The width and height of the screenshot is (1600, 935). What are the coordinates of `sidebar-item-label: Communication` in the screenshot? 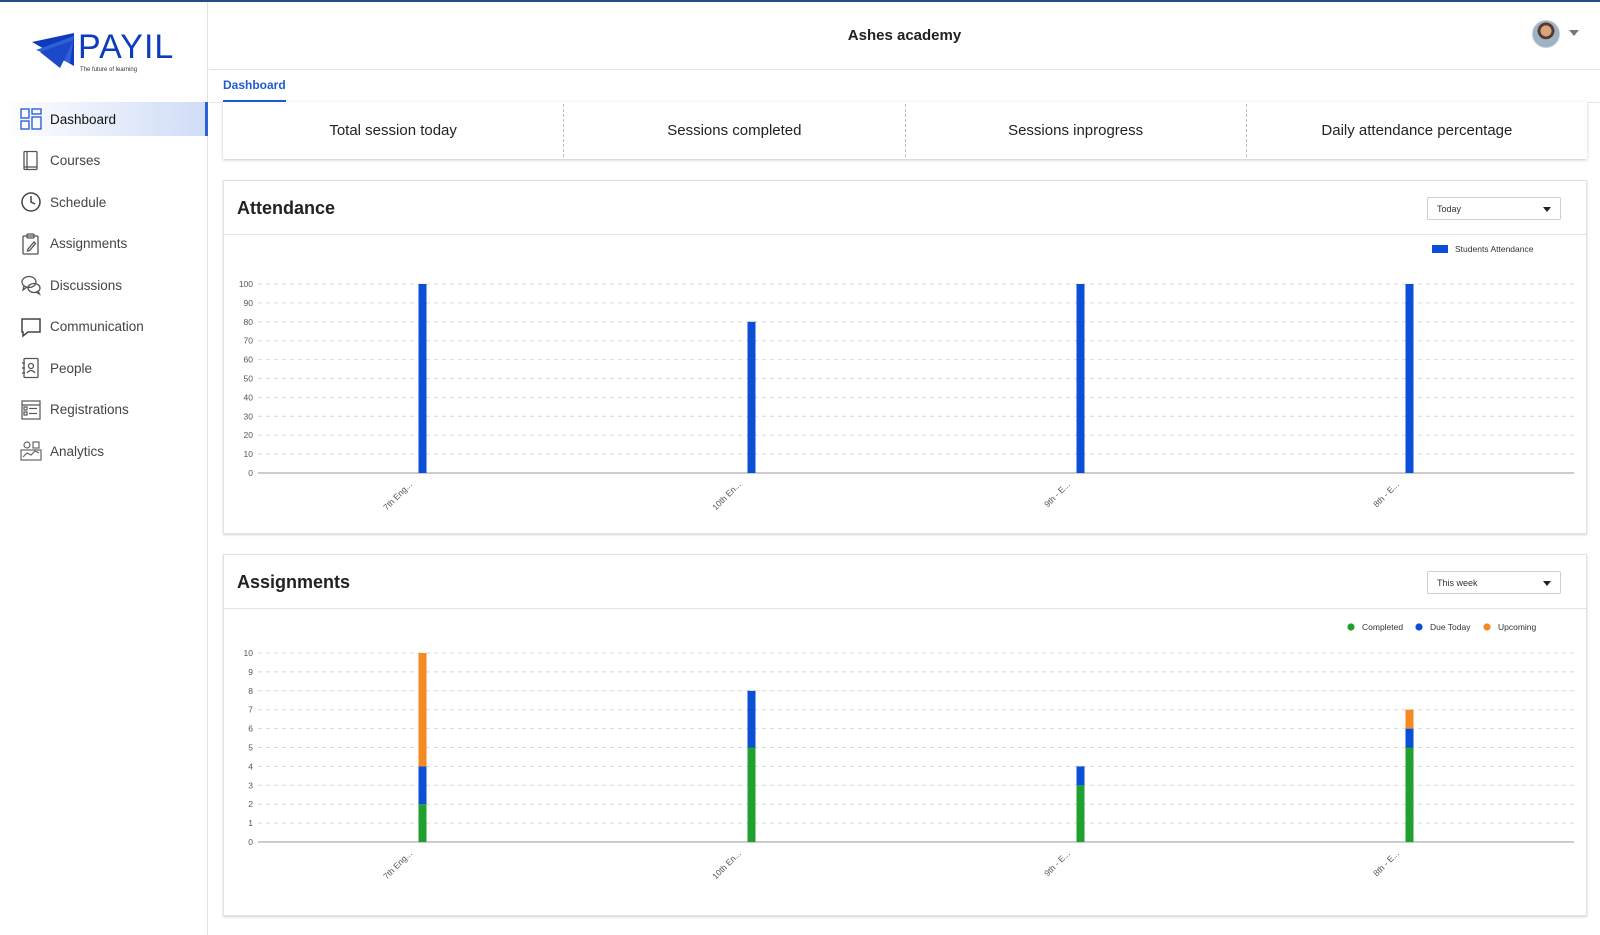 It's located at (97, 326).